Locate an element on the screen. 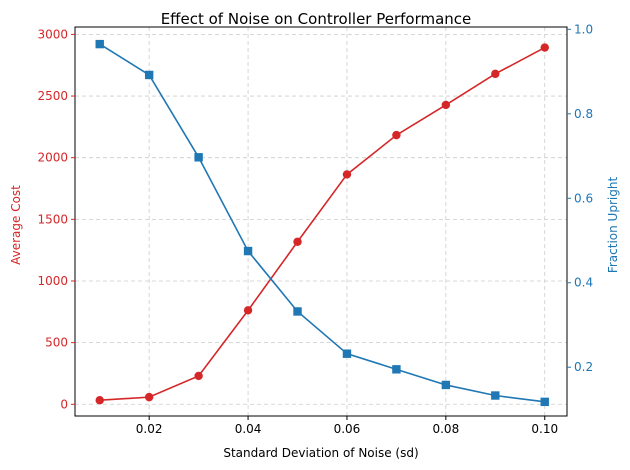  y-left-tick-label: 3000 is located at coordinates (52, 34).